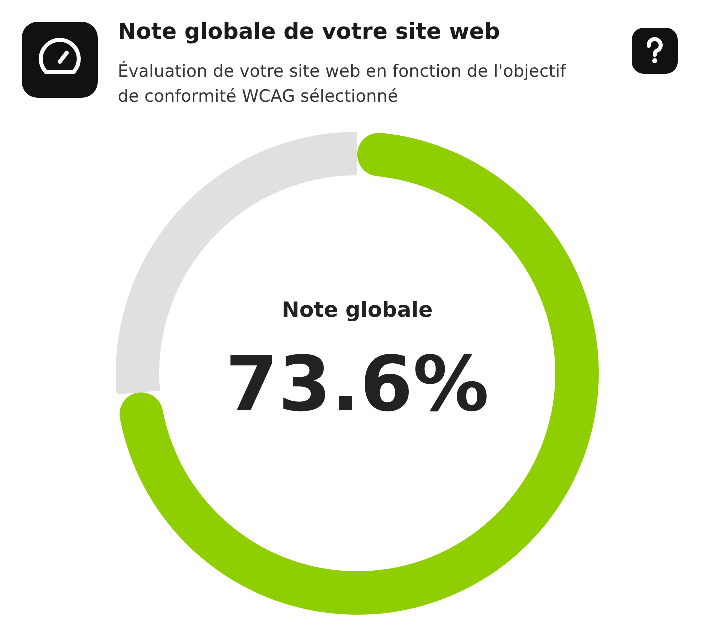 This screenshot has height=633, width=715. What do you see at coordinates (309, 32) in the screenshot?
I see `chart-title: Note globale de votre site web` at bounding box center [309, 32].